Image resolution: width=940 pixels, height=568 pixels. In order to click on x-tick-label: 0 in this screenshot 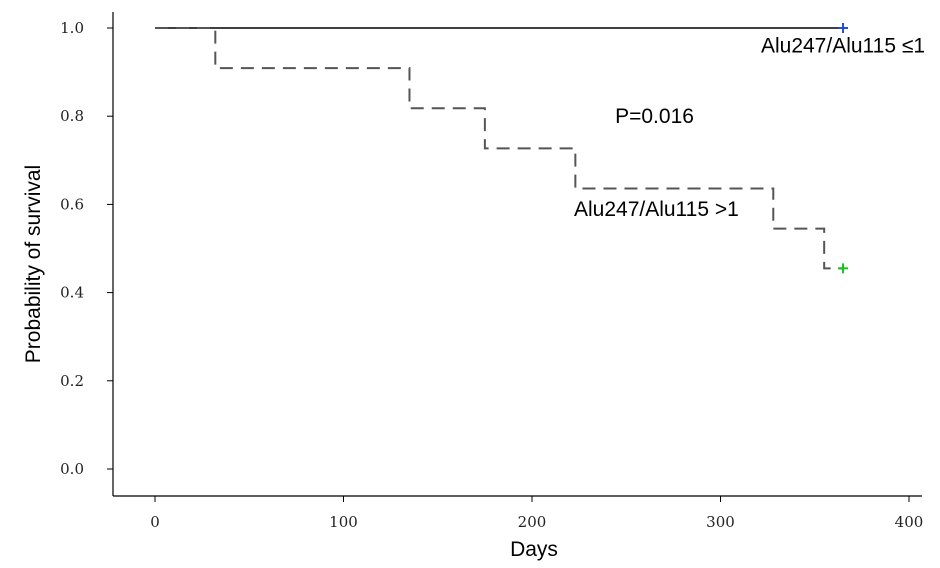, I will do `click(155, 522)`.